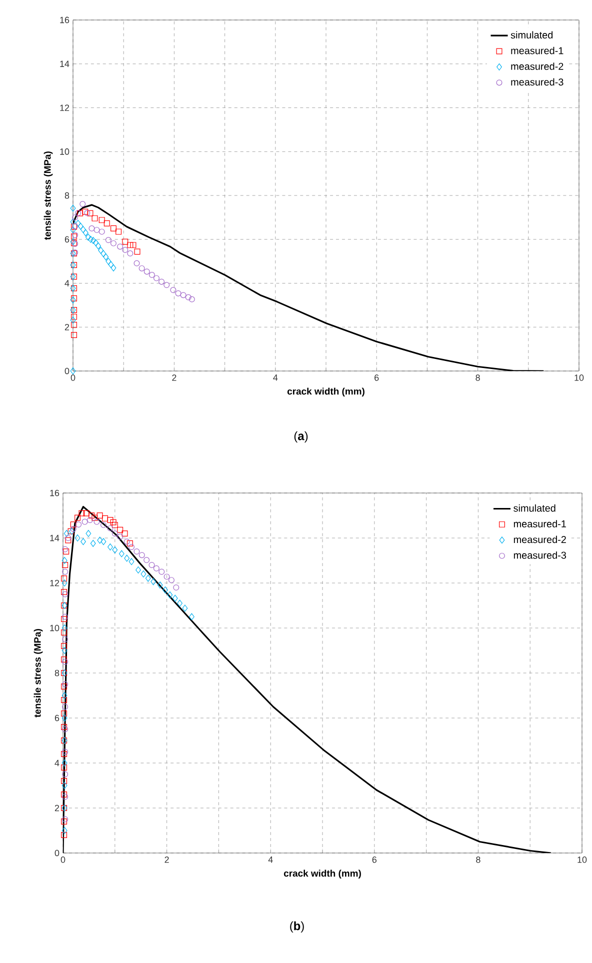  What do you see at coordinates (65, 107) in the screenshot?
I see `y-tick-label: 12` at bounding box center [65, 107].